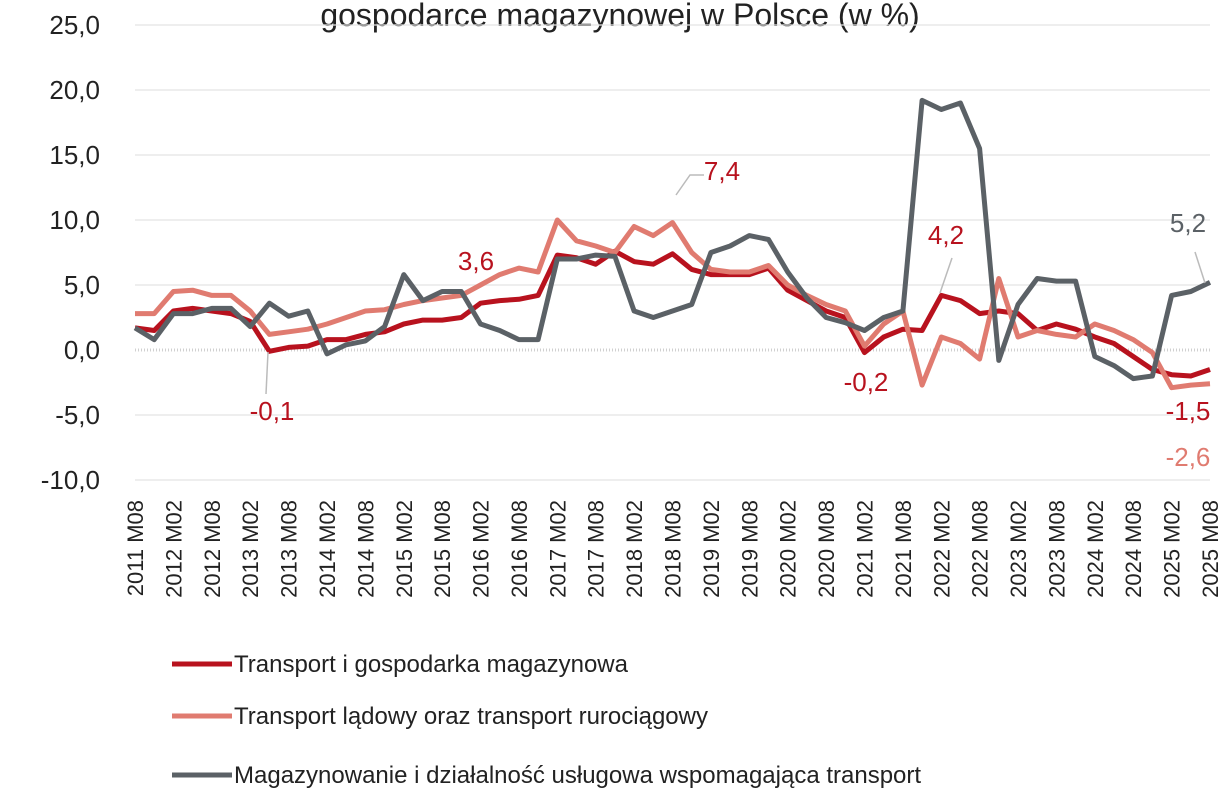  What do you see at coordinates (1172, 549) in the screenshot?
I see `x-tick-label: 2025 M02` at bounding box center [1172, 549].